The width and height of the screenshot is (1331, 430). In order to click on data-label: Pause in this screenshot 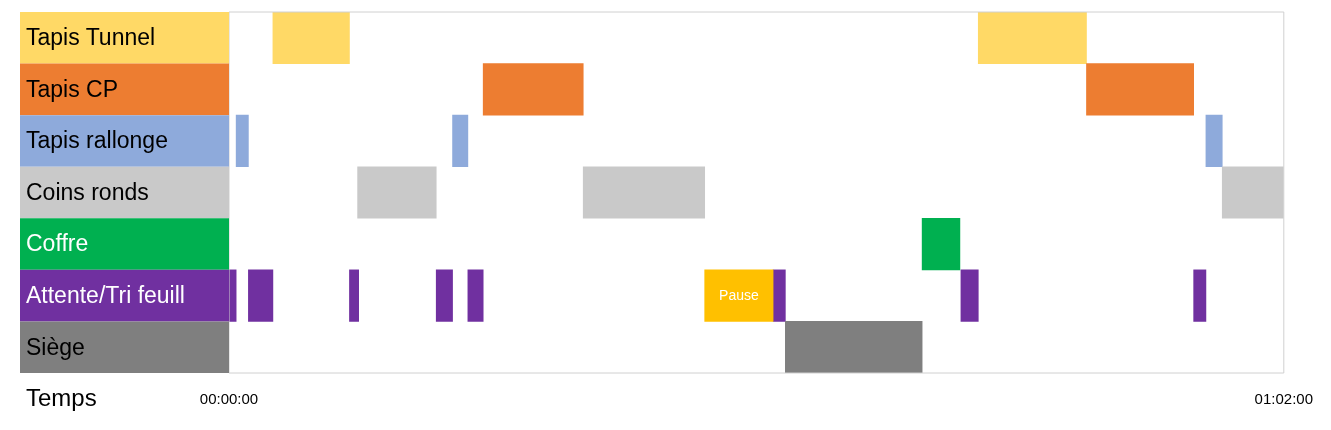, I will do `click(739, 294)`.